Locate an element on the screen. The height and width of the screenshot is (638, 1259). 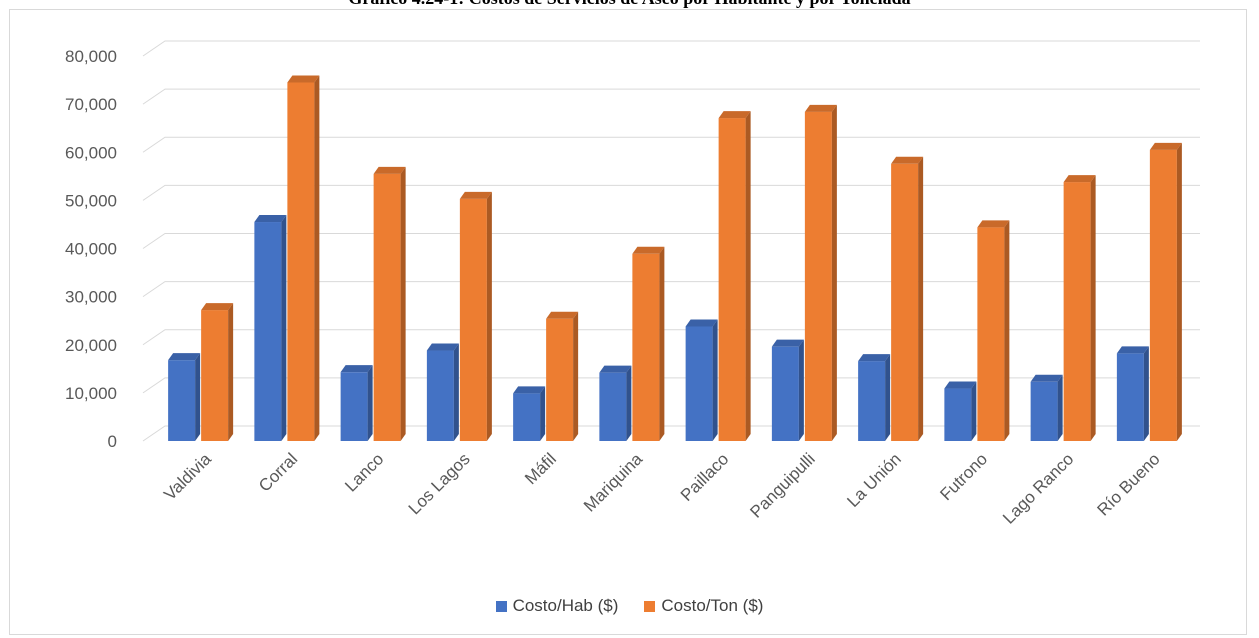
x-tick-label: Valdivia is located at coordinates (187, 476).